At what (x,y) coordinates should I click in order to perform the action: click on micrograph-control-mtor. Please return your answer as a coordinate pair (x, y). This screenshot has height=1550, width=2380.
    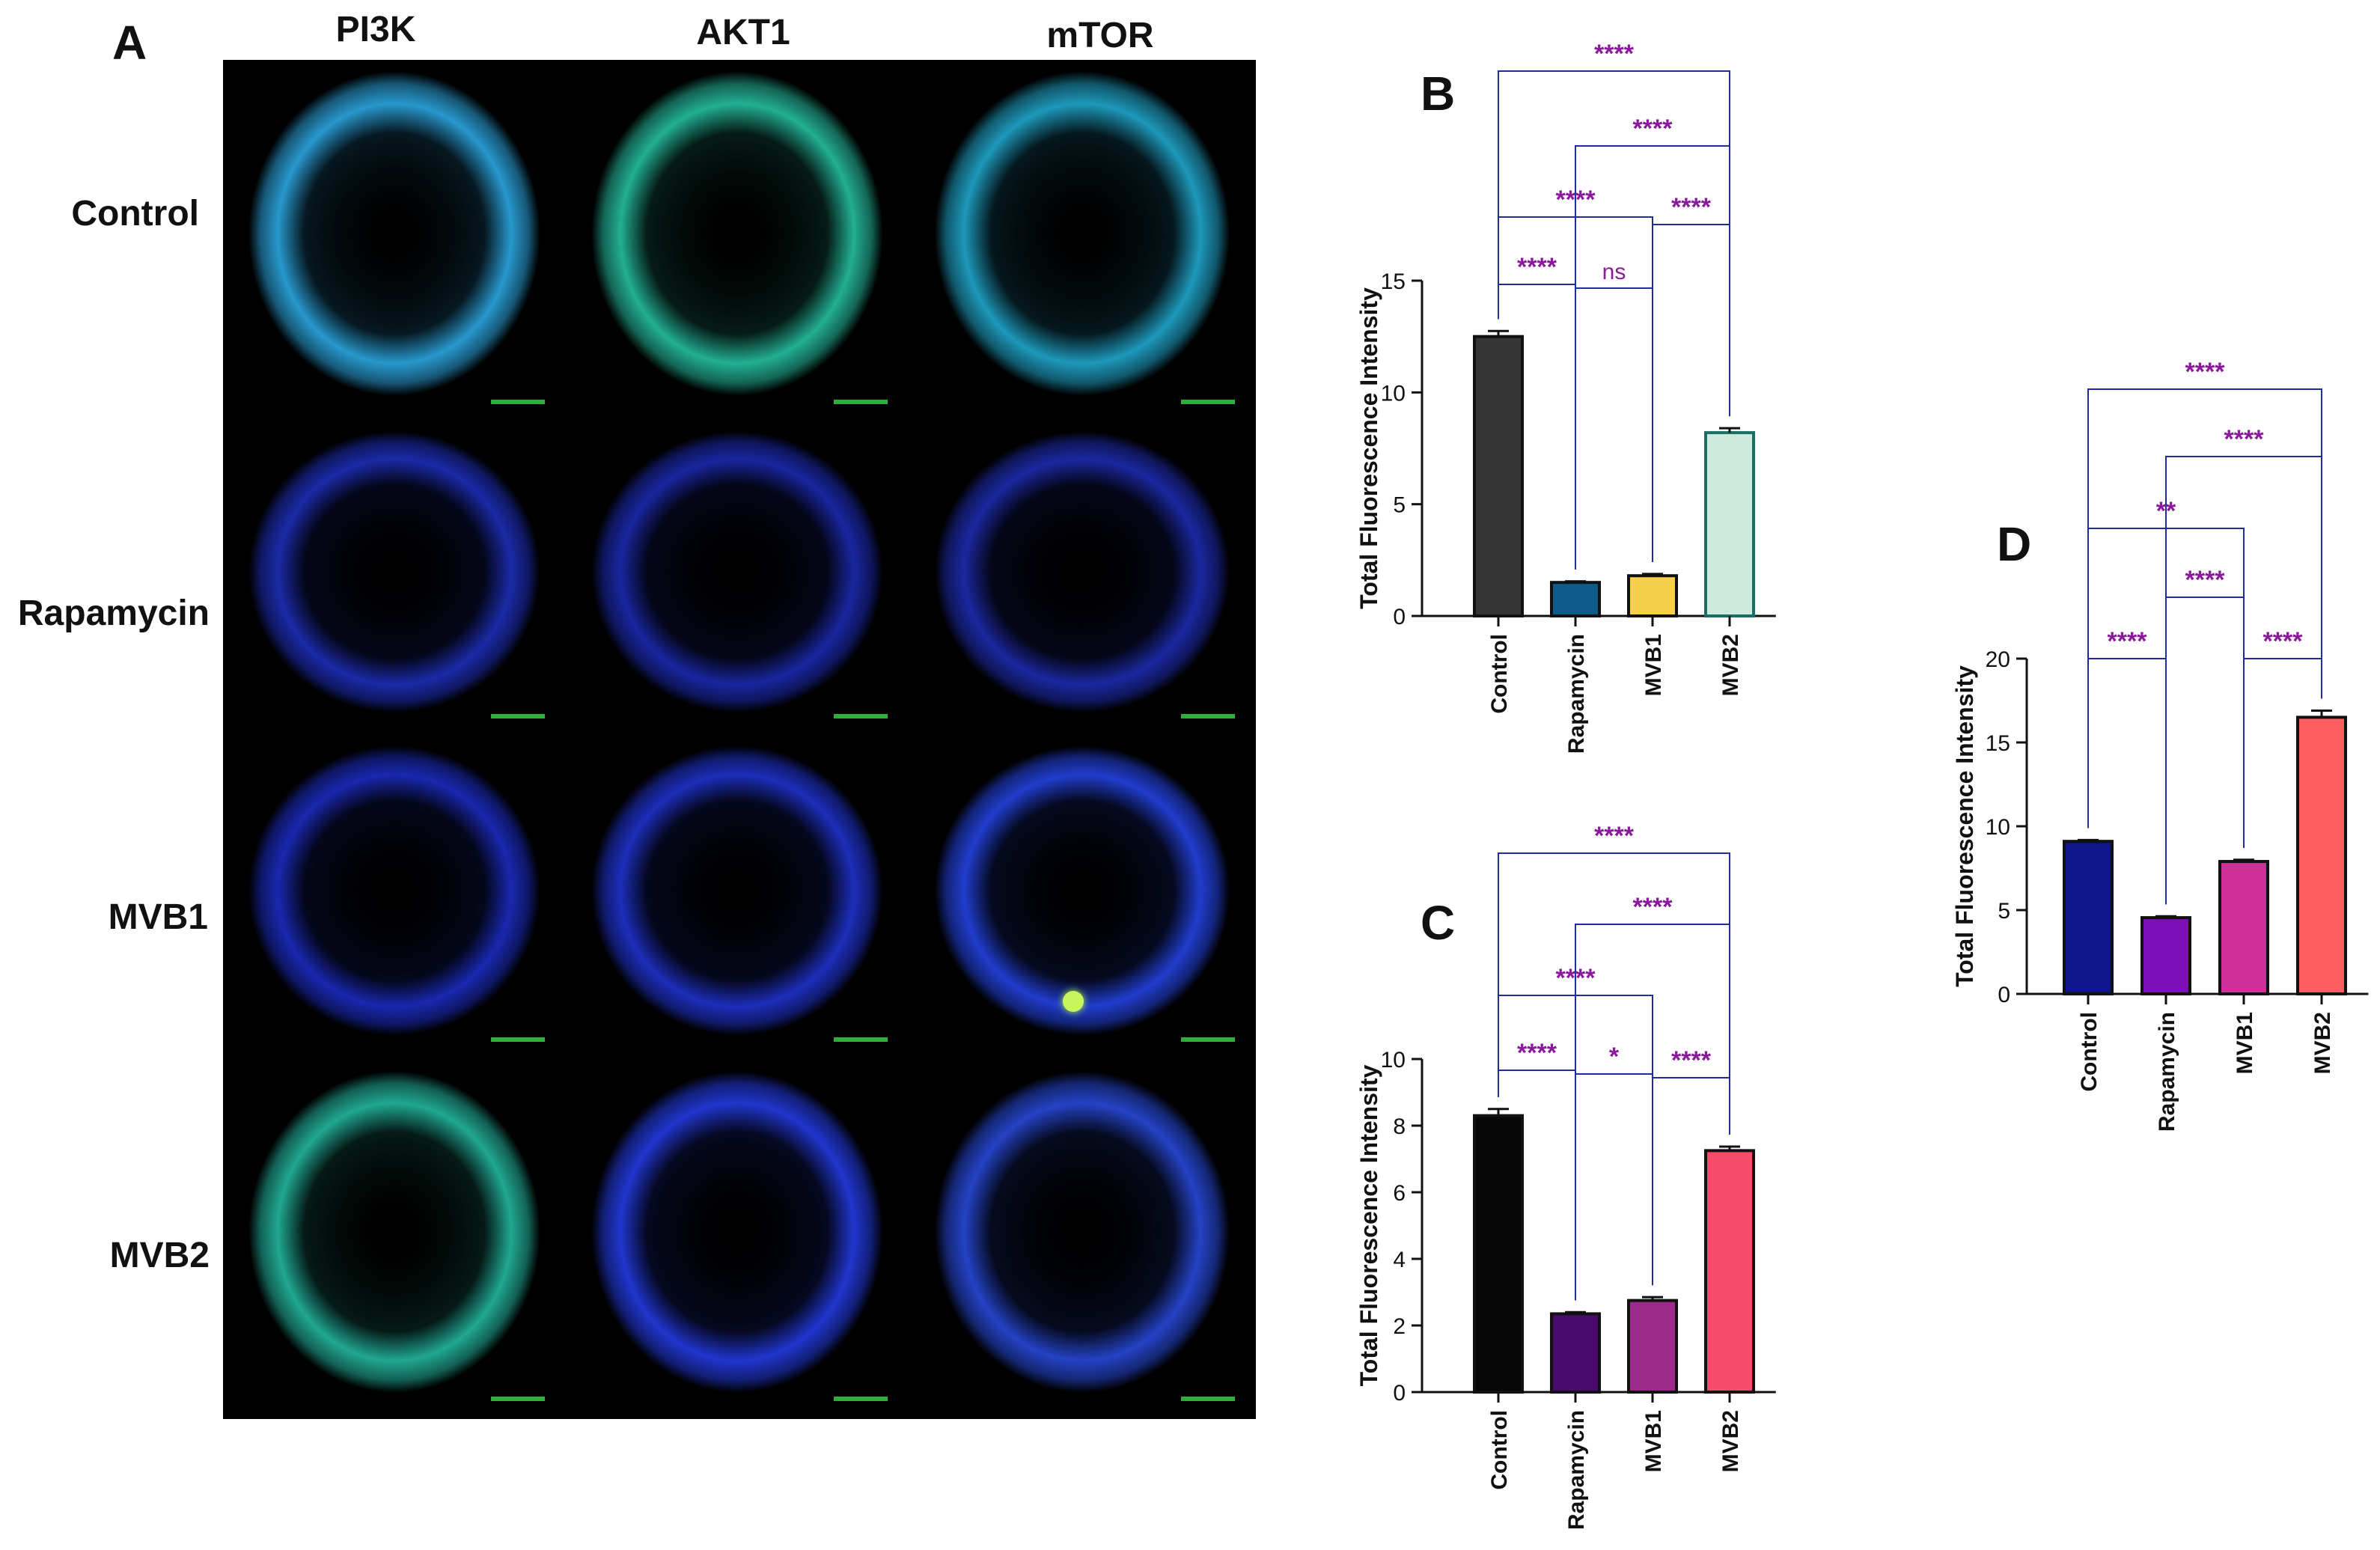
    Looking at the image, I should click on (1082, 241).